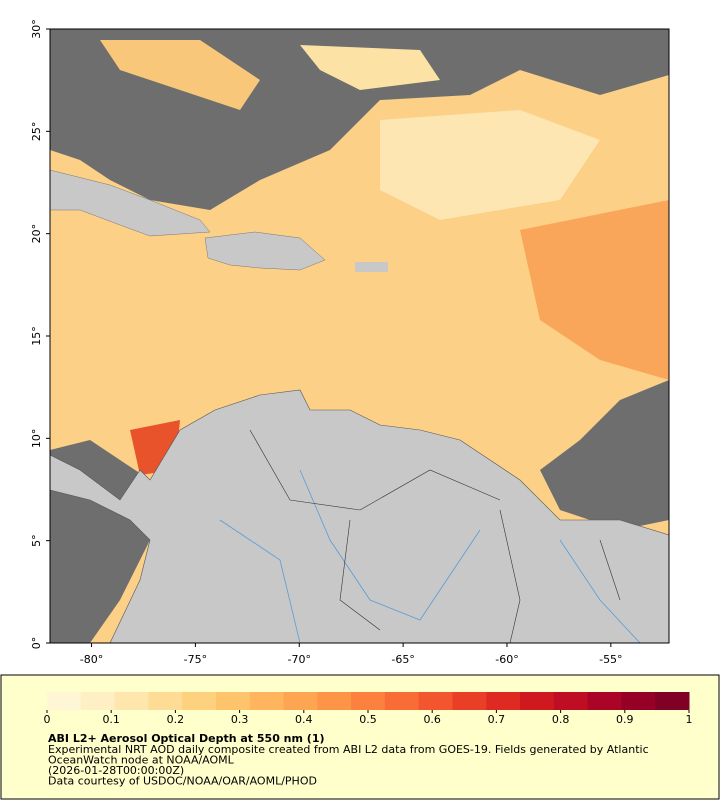 This screenshot has height=804, width=720. I want to click on x-tick-label: -65°, so click(402, 659).